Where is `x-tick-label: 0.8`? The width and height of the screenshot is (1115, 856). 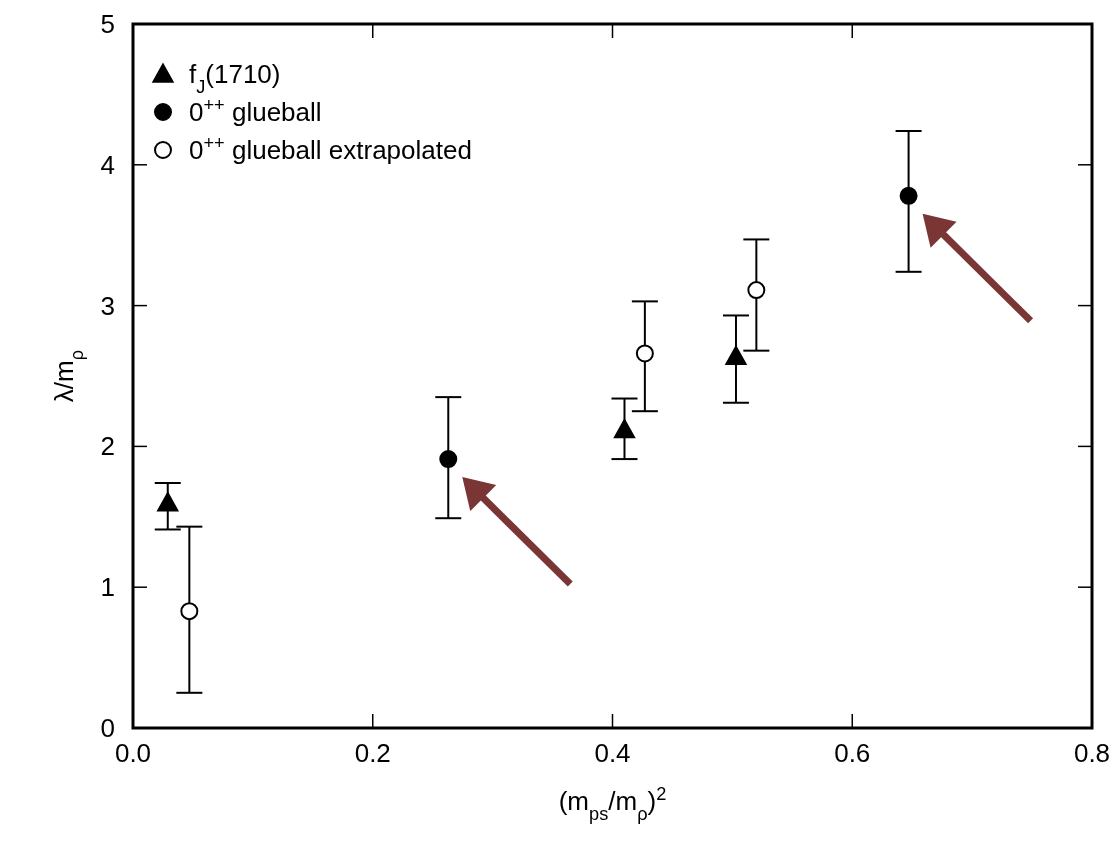 x-tick-label: 0.8 is located at coordinates (1092, 753).